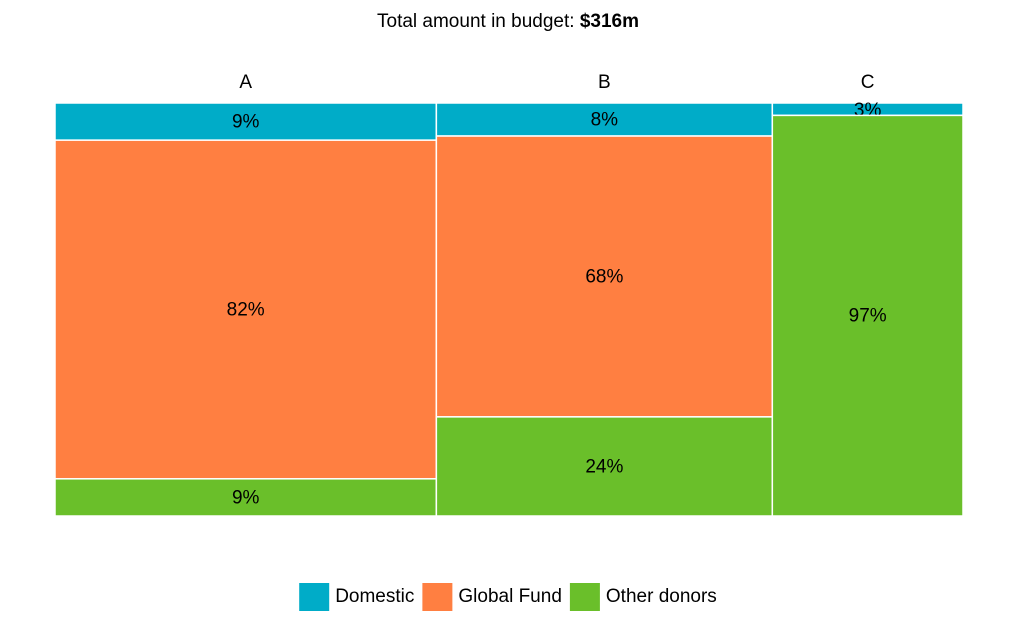  I want to click on legend-label: Domestic, so click(374, 596).